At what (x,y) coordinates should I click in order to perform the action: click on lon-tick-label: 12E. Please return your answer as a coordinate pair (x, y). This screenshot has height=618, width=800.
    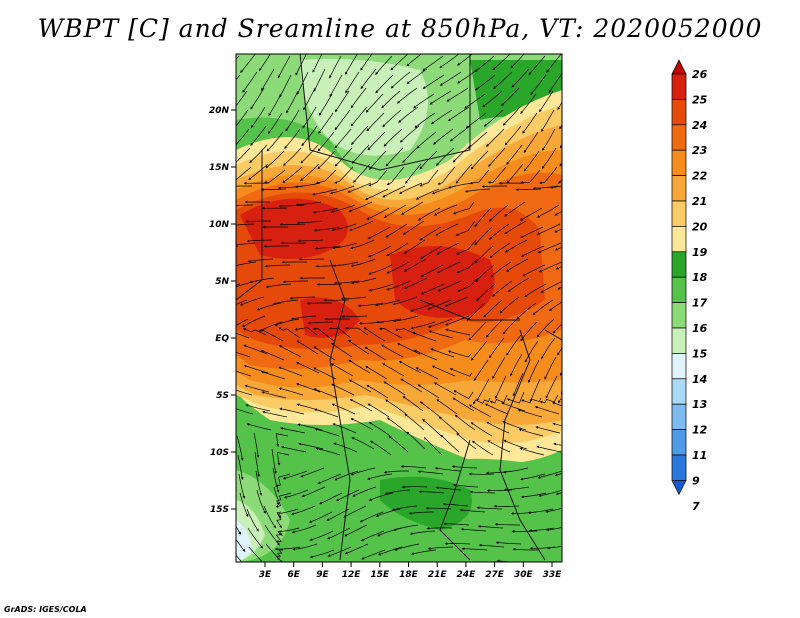
    Looking at the image, I should click on (352, 575).